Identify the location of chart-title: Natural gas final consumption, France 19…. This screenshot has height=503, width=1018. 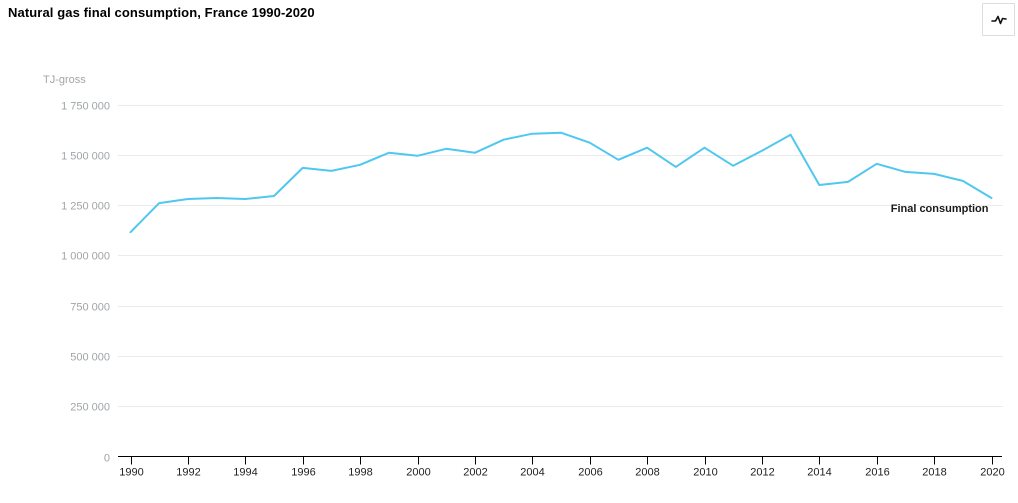
(161, 12).